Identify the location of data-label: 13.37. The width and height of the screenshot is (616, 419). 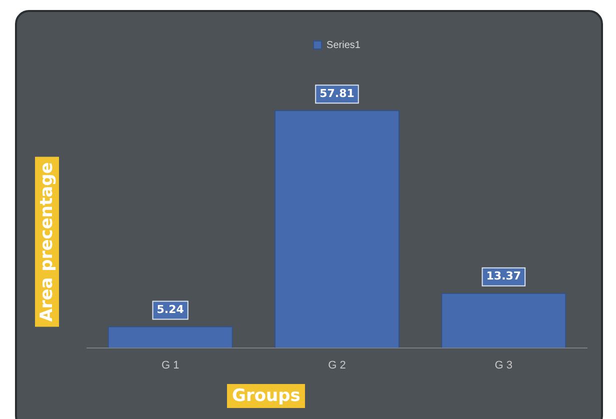
(504, 276).